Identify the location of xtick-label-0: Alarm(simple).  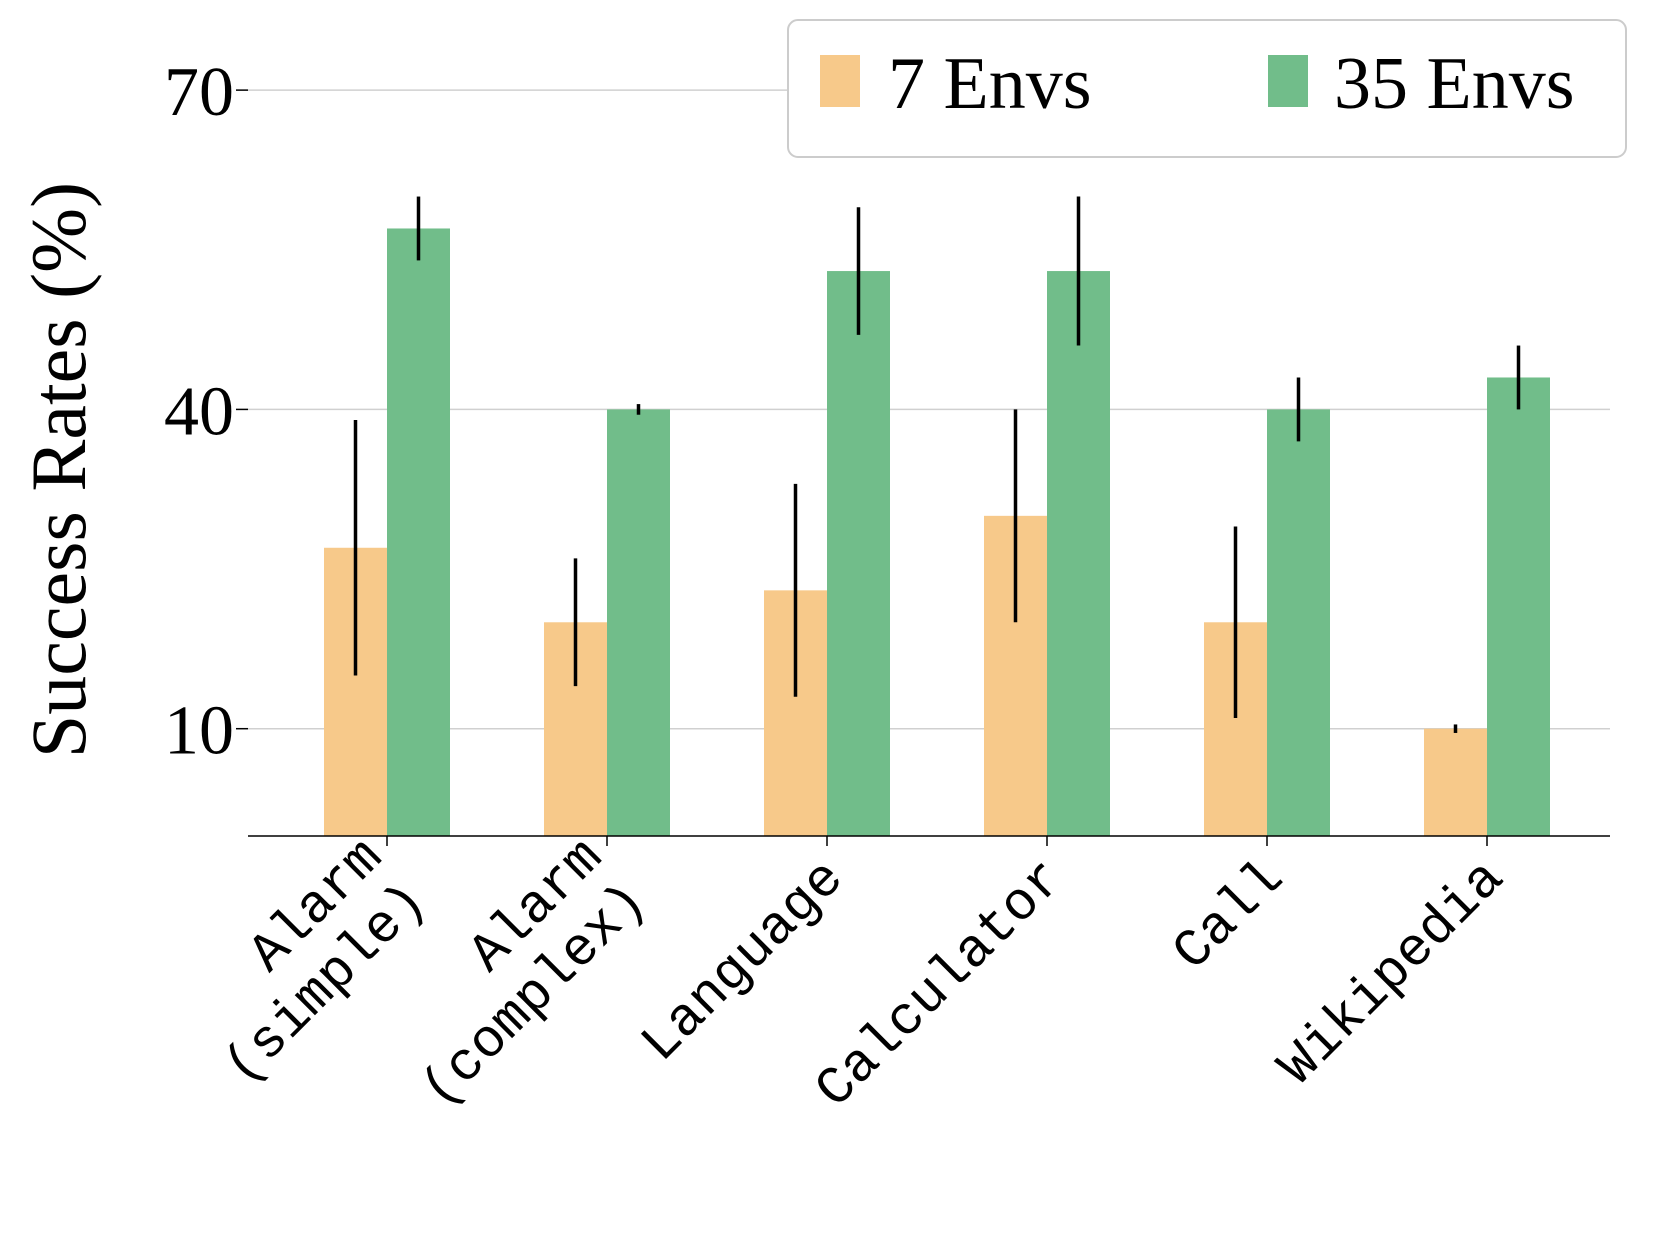
(304, 963).